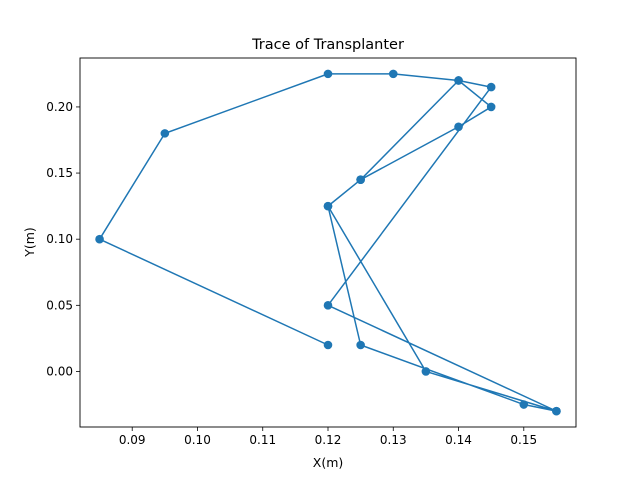 The height and width of the screenshot is (480, 640). I want to click on x-tick-label: 0.10, so click(197, 440).